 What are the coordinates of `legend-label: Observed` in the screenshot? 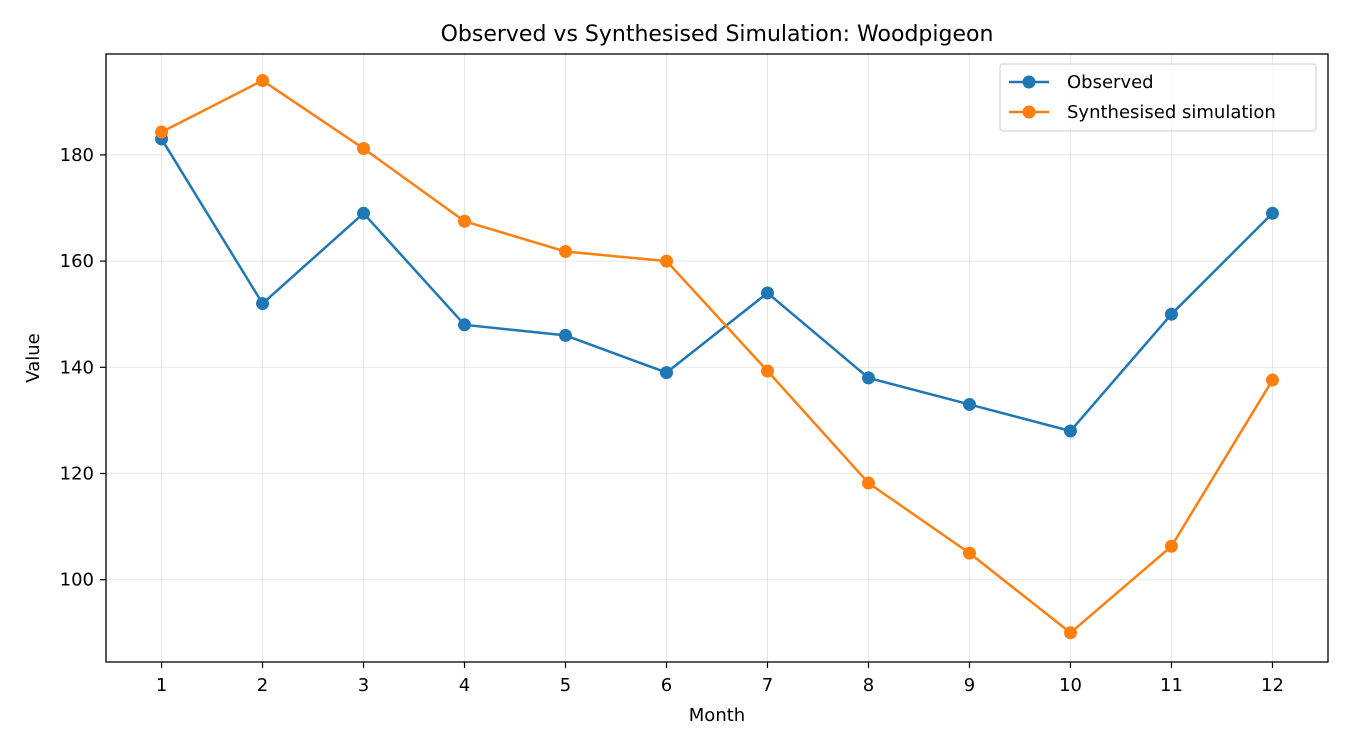 It's located at (1110, 82).